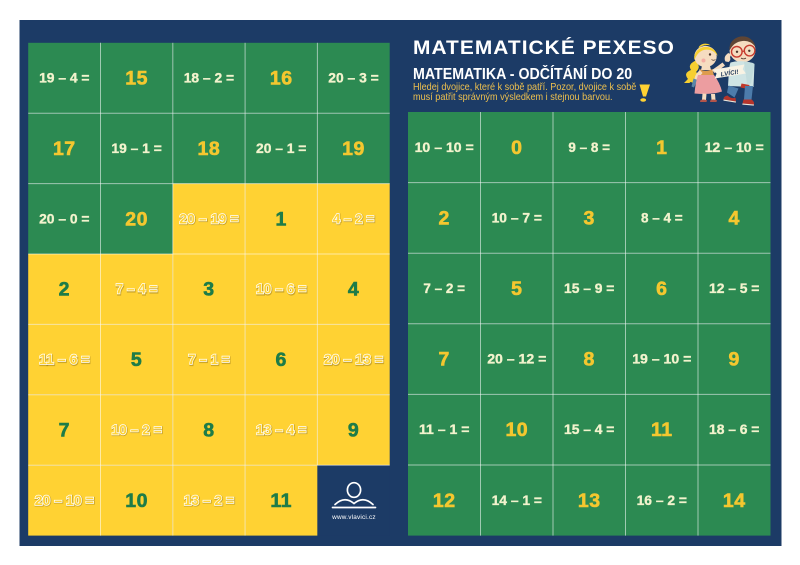  I want to click on svg-text: 18 – 2 =, so click(209, 79).